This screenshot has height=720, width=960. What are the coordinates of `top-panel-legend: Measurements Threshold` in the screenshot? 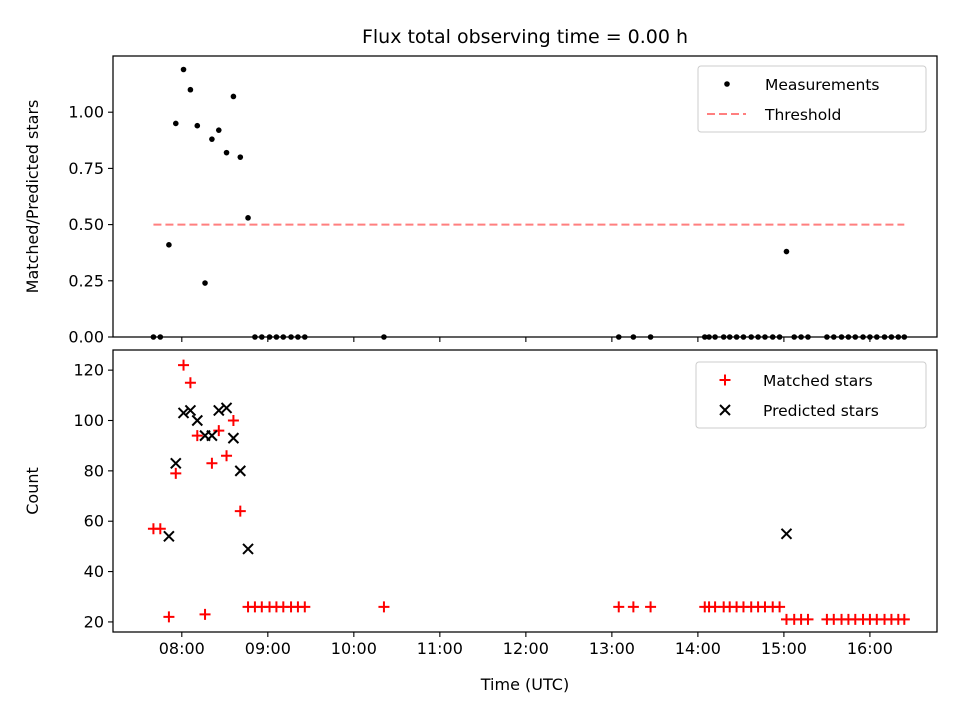 It's located at (812, 99).